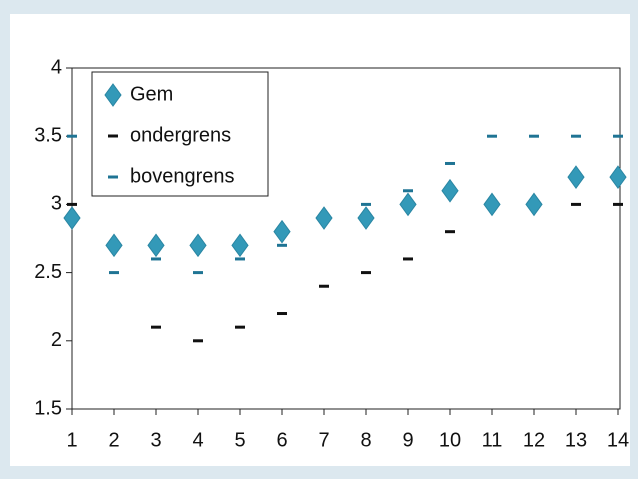 The height and width of the screenshot is (479, 638). What do you see at coordinates (618, 440) in the screenshot?
I see `x-tick-label: 14` at bounding box center [618, 440].